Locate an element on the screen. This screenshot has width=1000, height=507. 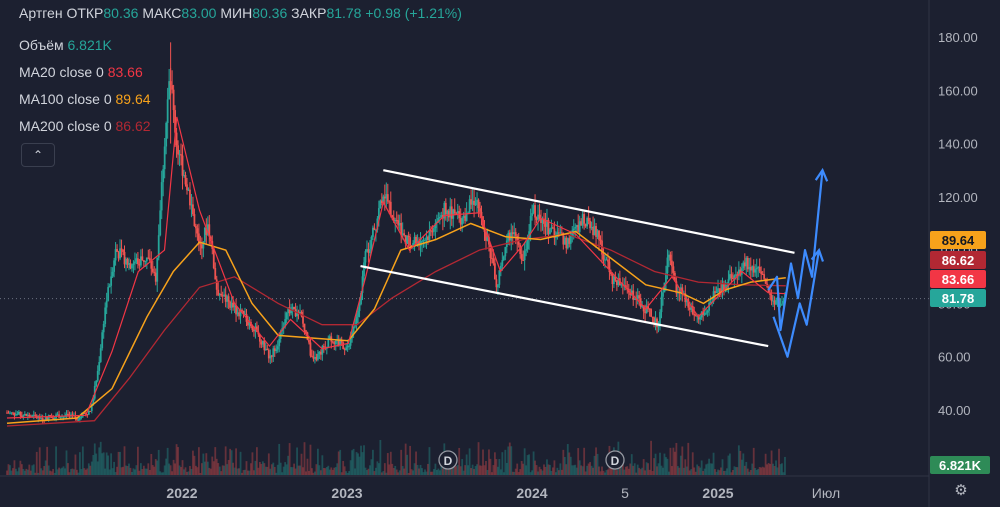
settings-gear-icon: ⚙ is located at coordinates (961, 490).